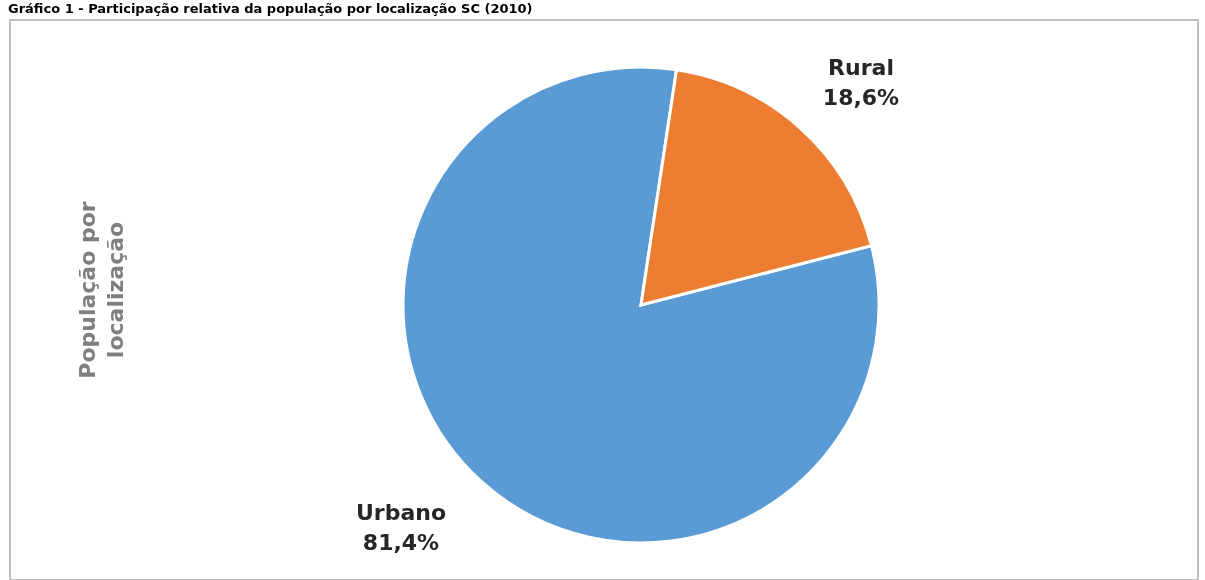  What do you see at coordinates (861, 97) in the screenshot?
I see `data-label: 18,6%` at bounding box center [861, 97].